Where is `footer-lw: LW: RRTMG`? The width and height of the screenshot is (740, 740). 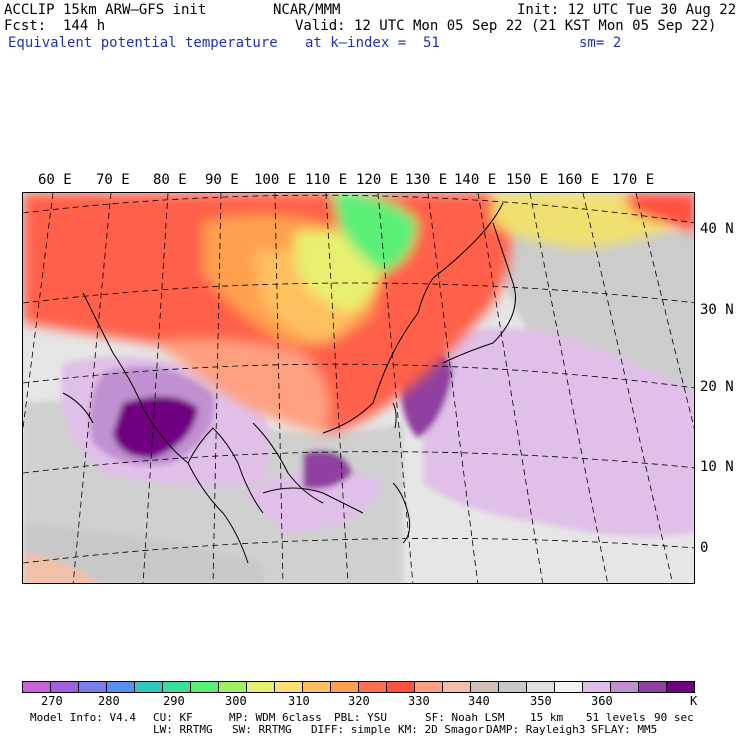
footer-lw: LW: RRTMG is located at coordinates (183, 729).